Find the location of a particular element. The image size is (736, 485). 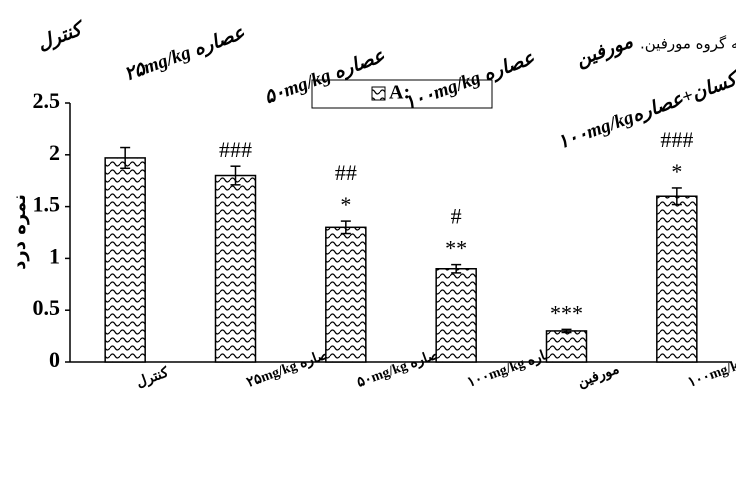

y-tick-label: 0 is located at coordinates (54, 359).